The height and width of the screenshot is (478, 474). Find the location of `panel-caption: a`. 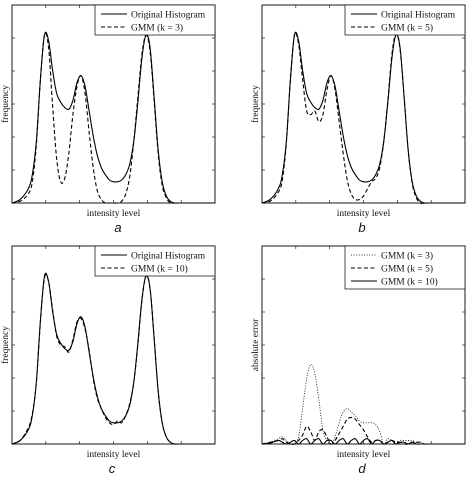

panel-caption: a is located at coordinates (117, 227).